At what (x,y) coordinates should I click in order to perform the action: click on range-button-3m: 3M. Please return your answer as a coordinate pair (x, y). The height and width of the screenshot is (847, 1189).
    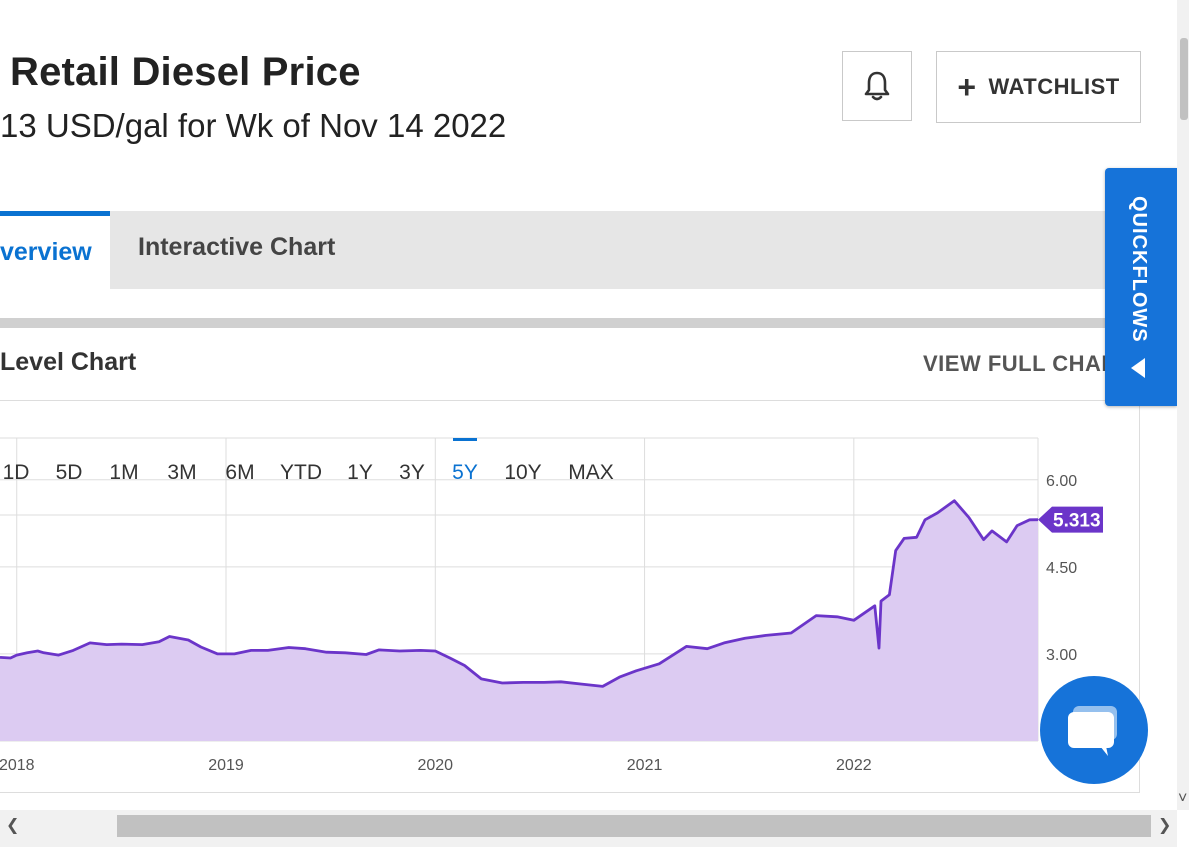
    Looking at the image, I should click on (181, 472).